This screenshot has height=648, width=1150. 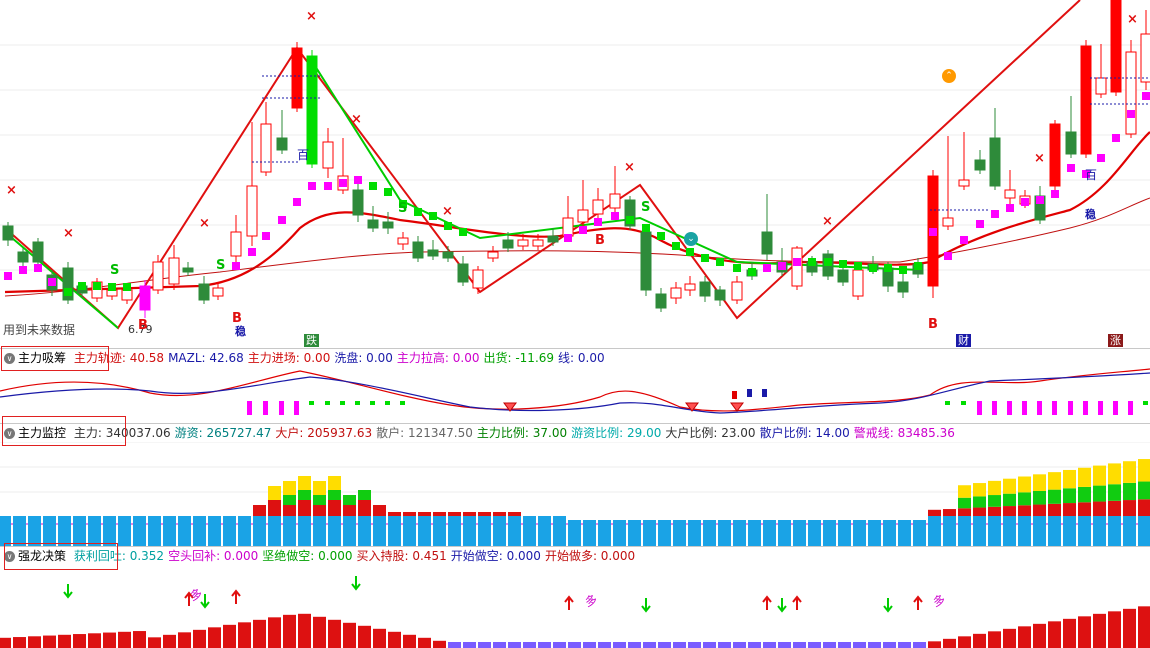 I want to click on chevron-down-icon: ⌄, so click(x=691, y=239).